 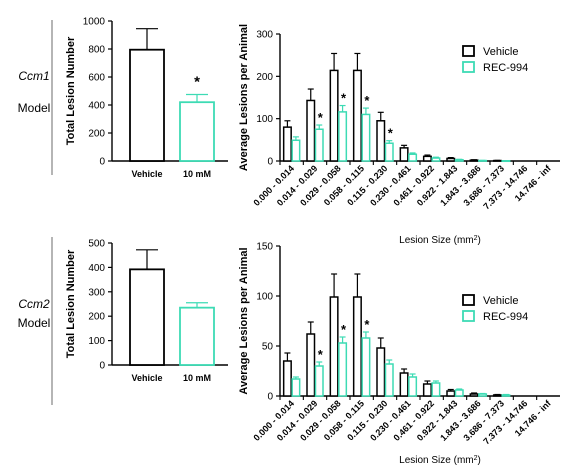 What do you see at coordinates (71, 90) in the screenshot?
I see `y-axis-label: Total Lesion Number` at bounding box center [71, 90].